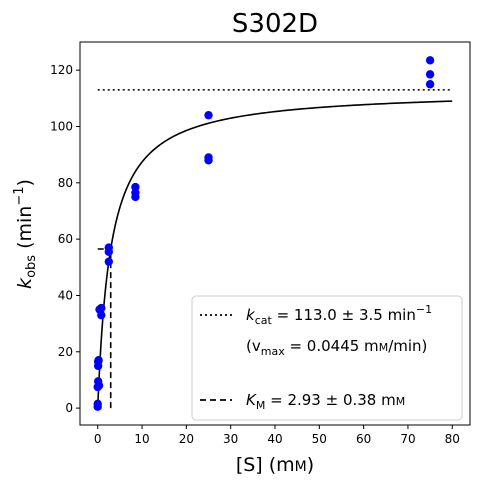 The height and width of the screenshot is (484, 477). What do you see at coordinates (407, 439) in the screenshot?
I see `x-tick-label: 70` at bounding box center [407, 439].